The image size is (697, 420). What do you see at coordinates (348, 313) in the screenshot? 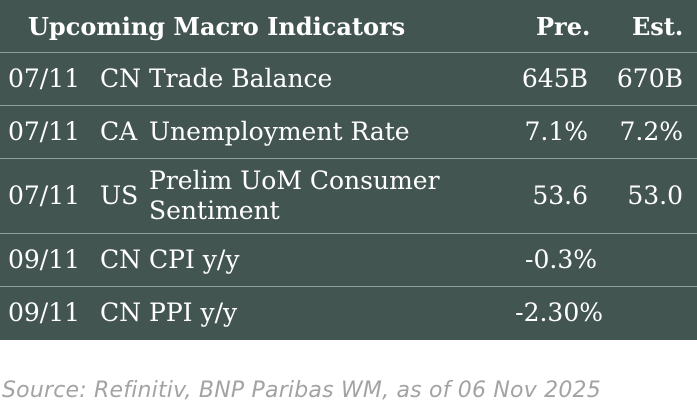
I see `table-row: 09/11 CN PPI y/y -2.30%` at bounding box center [348, 313].